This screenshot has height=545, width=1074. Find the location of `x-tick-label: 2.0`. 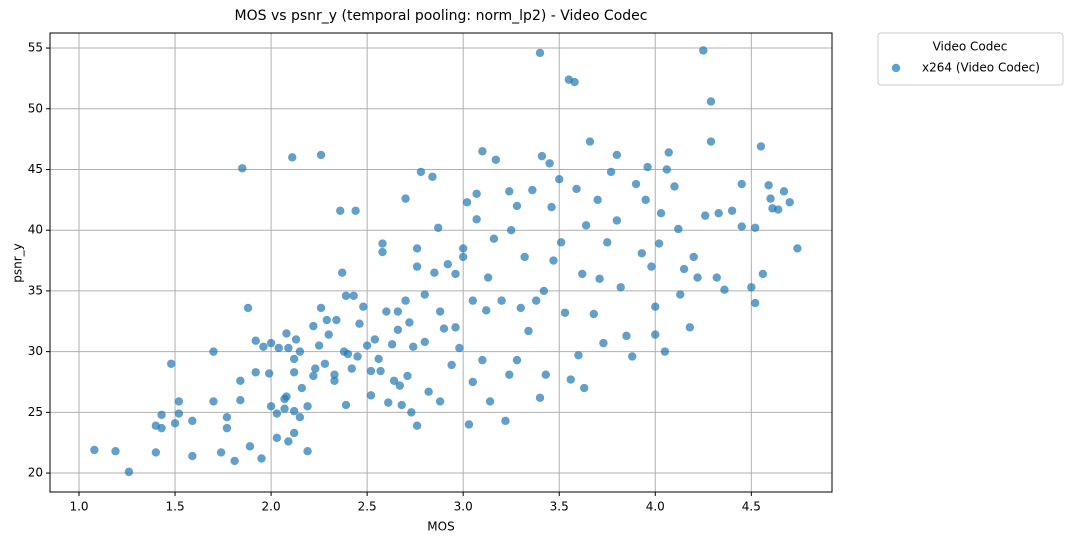

x-tick-label: 2.0 is located at coordinates (271, 507).